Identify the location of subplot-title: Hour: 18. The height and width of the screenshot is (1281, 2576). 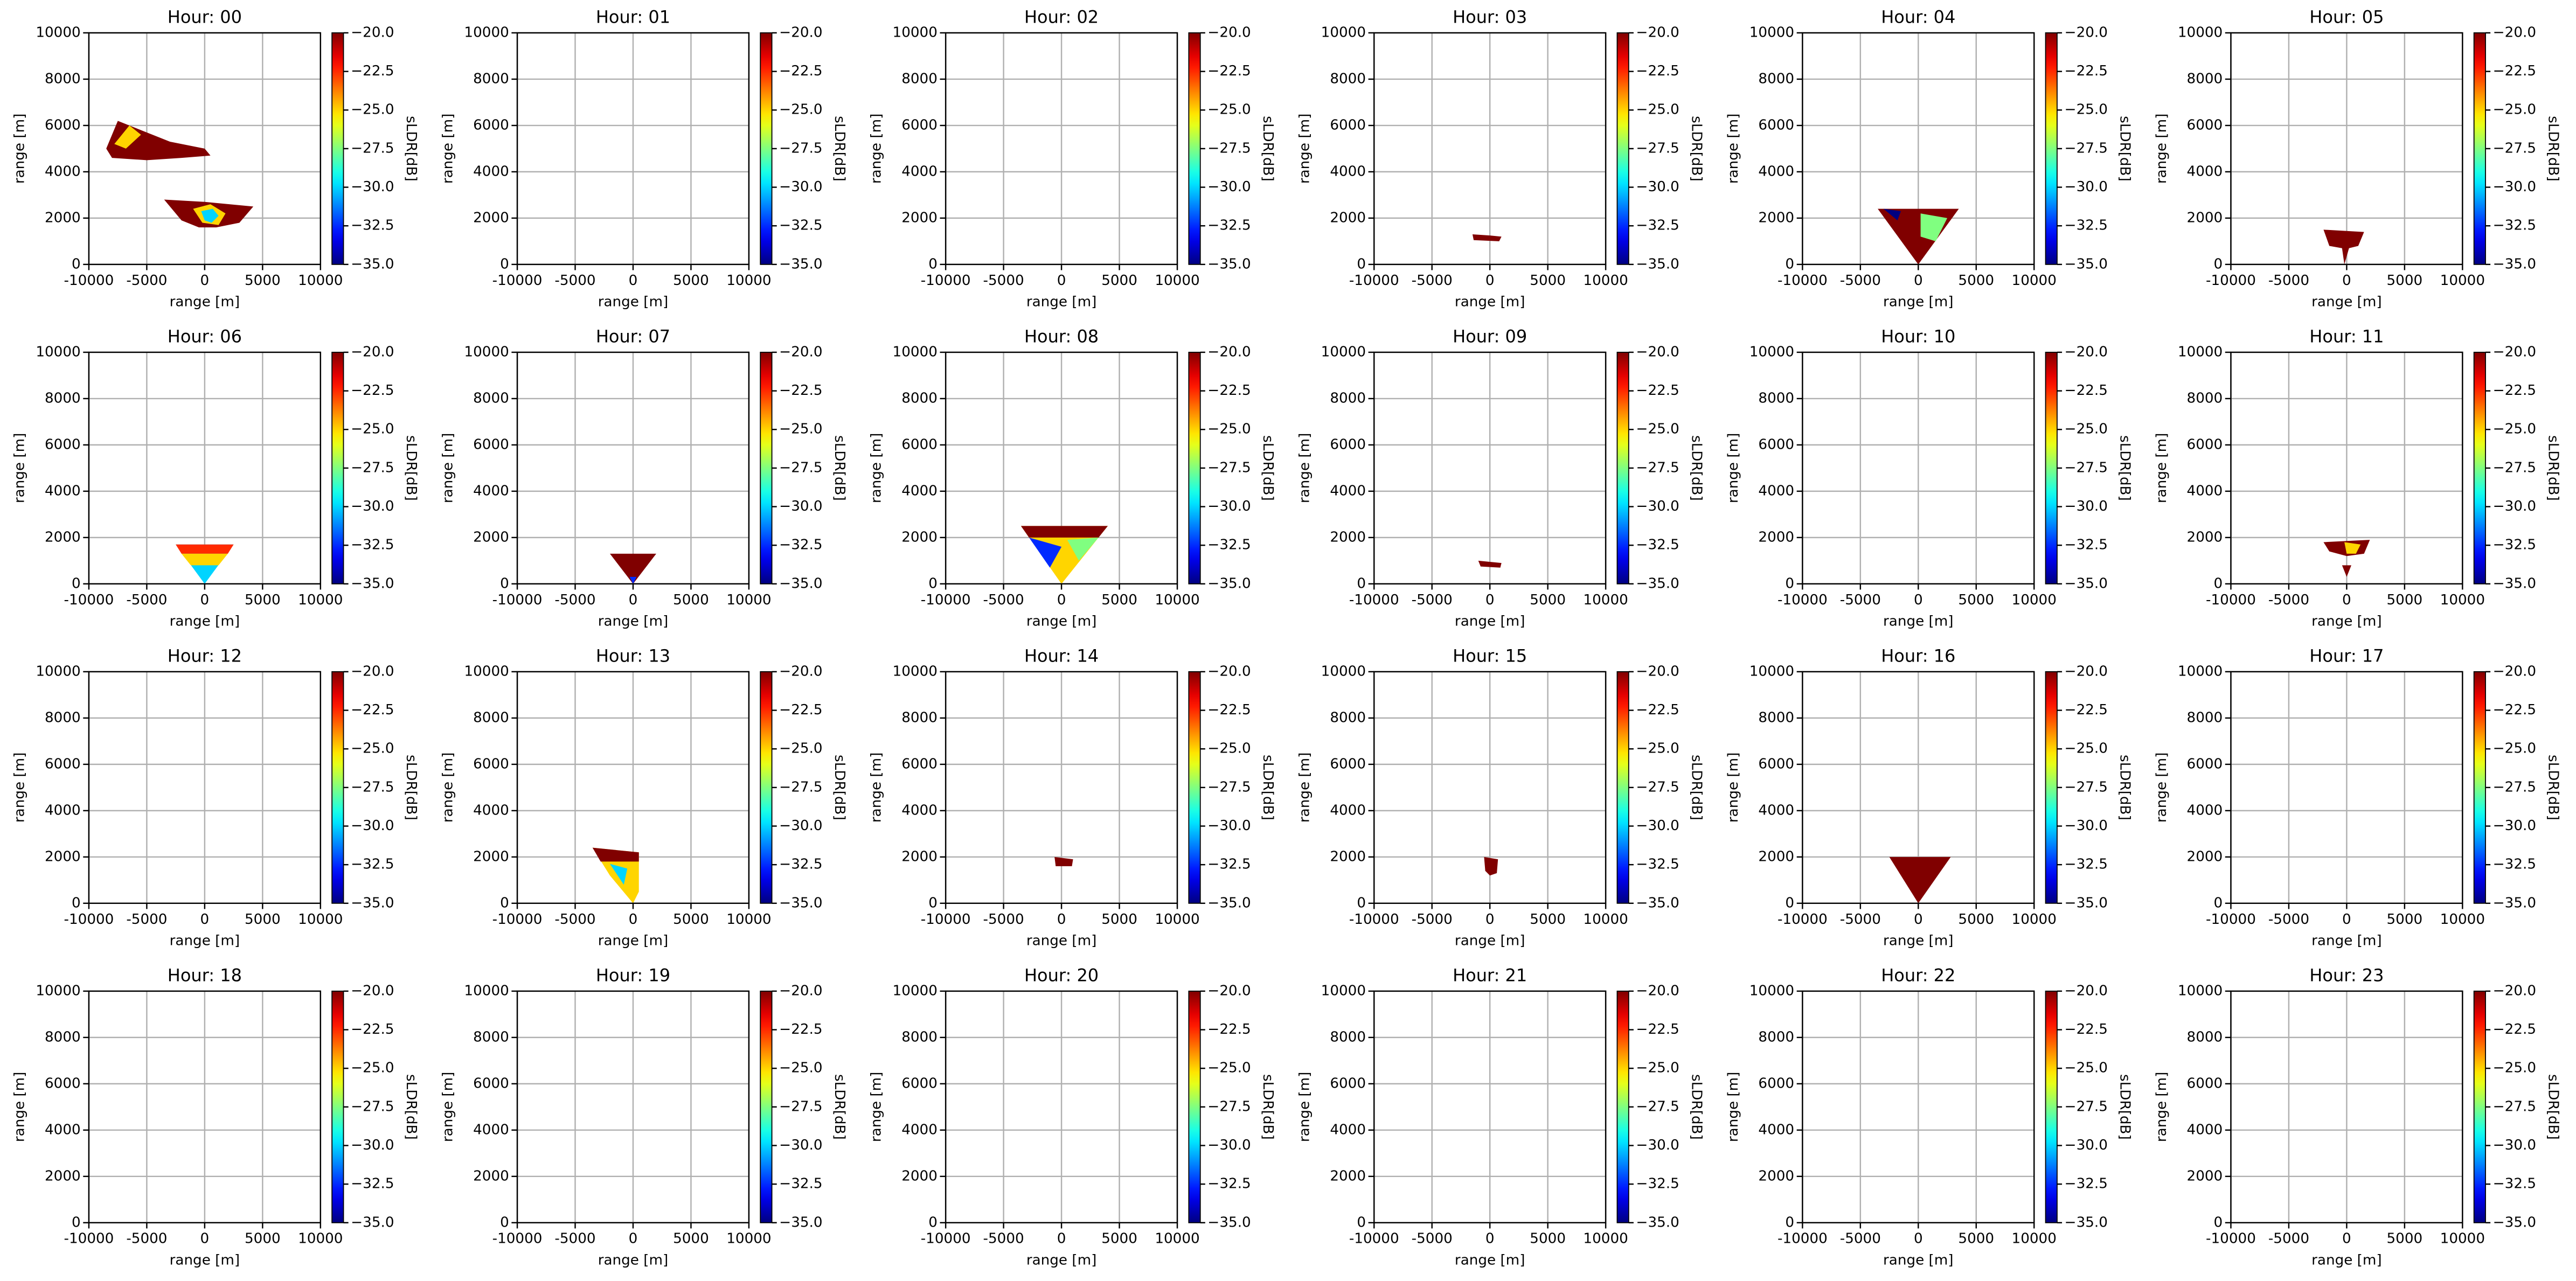
(205, 975).